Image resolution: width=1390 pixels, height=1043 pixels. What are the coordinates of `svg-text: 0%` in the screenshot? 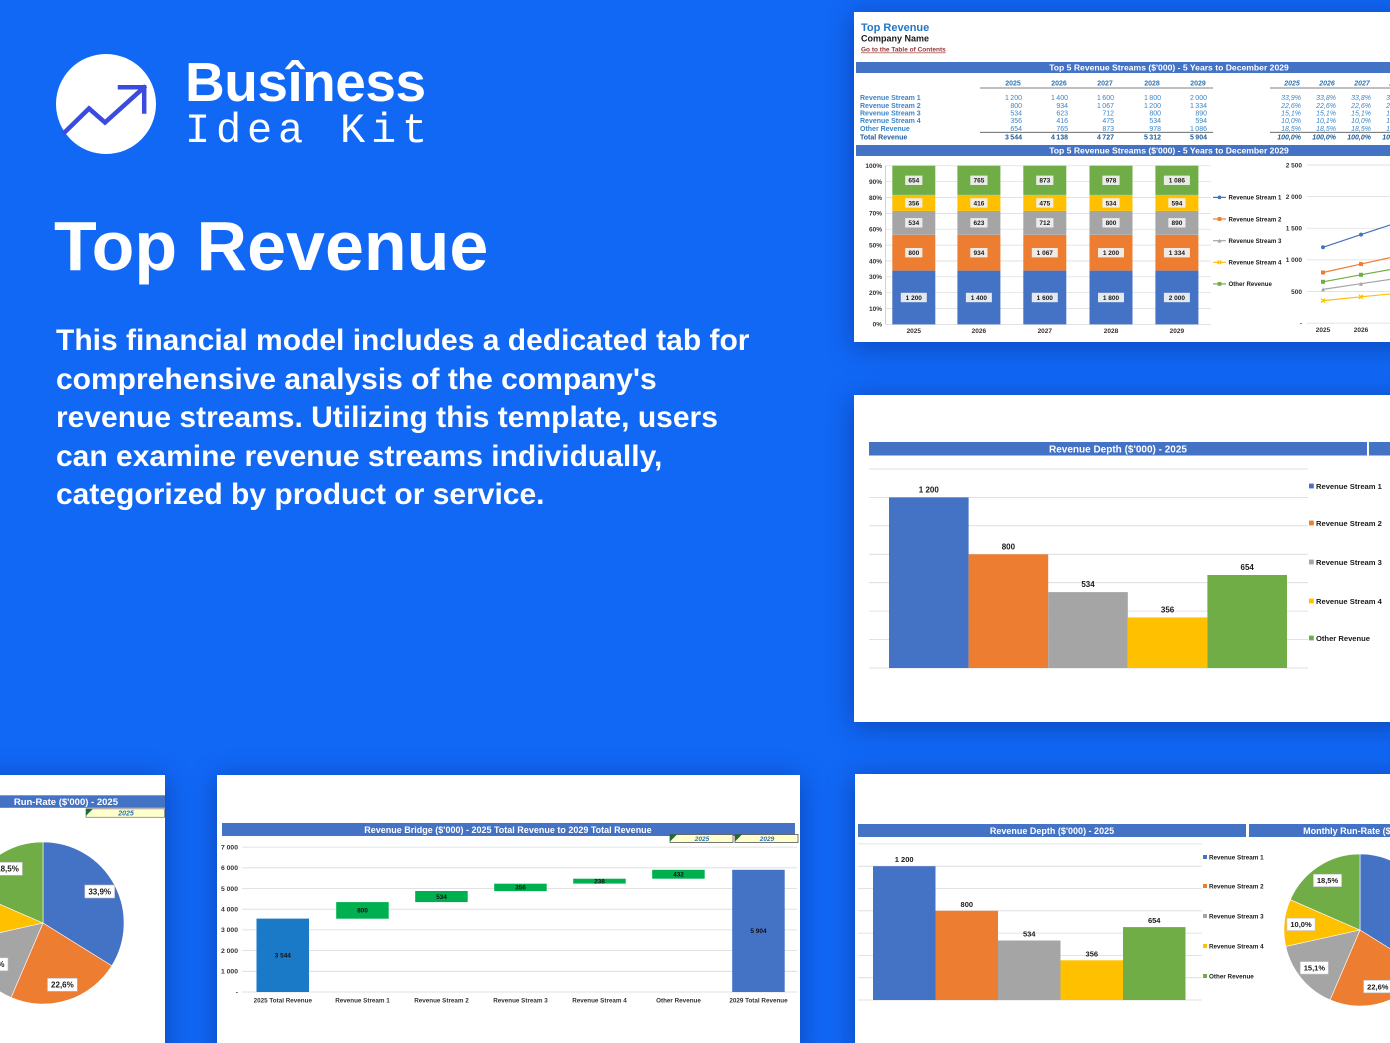 It's located at (878, 325).